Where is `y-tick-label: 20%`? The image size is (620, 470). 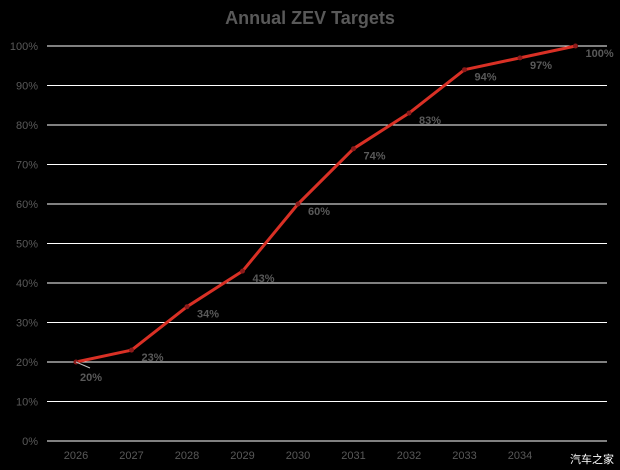
y-tick-label: 20% is located at coordinates (27, 363).